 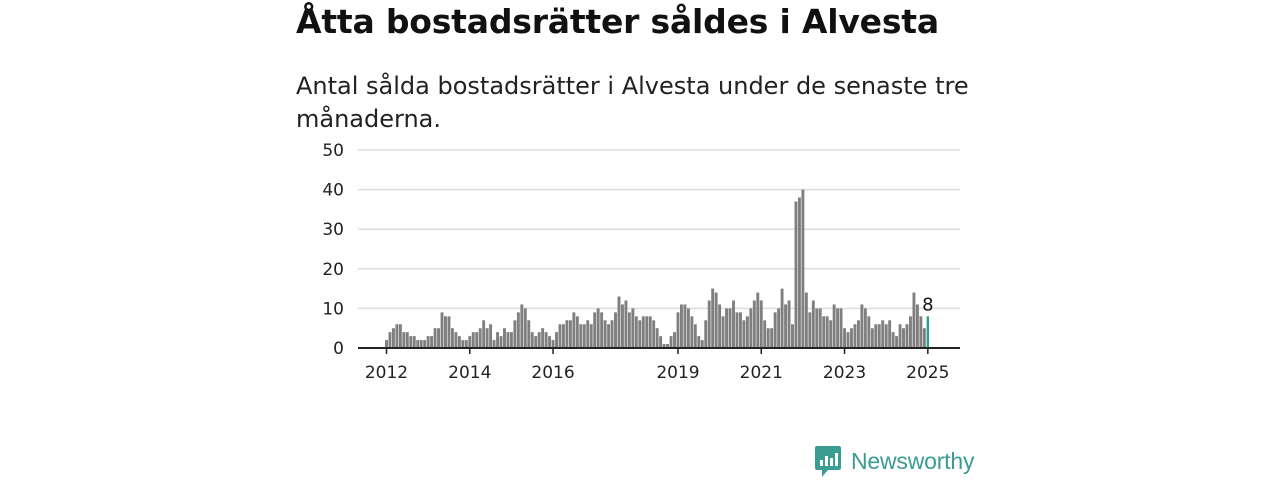 What do you see at coordinates (333, 270) in the screenshot?
I see `y-tick-label: 20` at bounding box center [333, 270].